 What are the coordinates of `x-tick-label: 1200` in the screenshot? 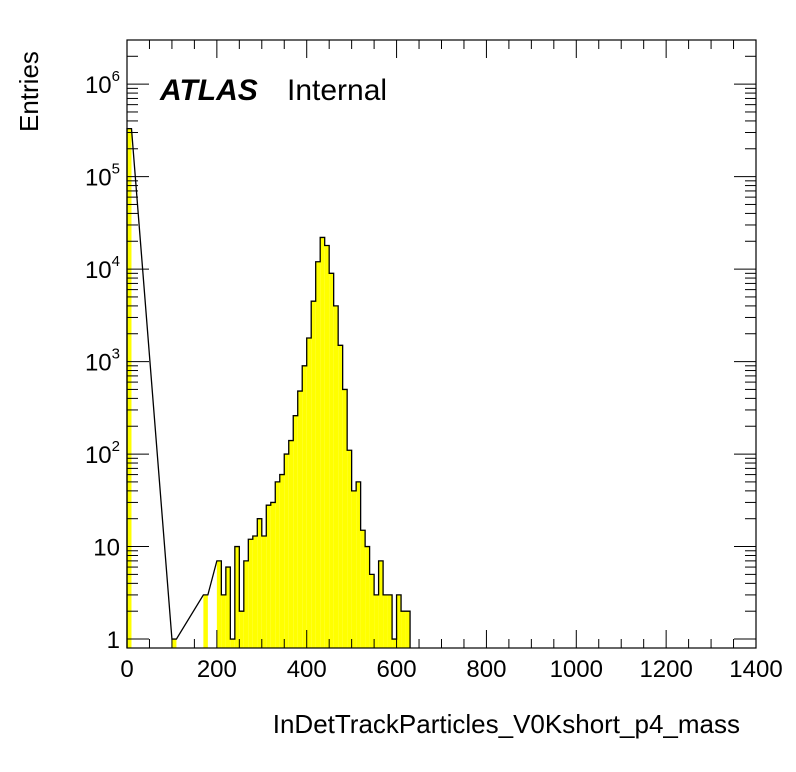 It's located at (665, 669).